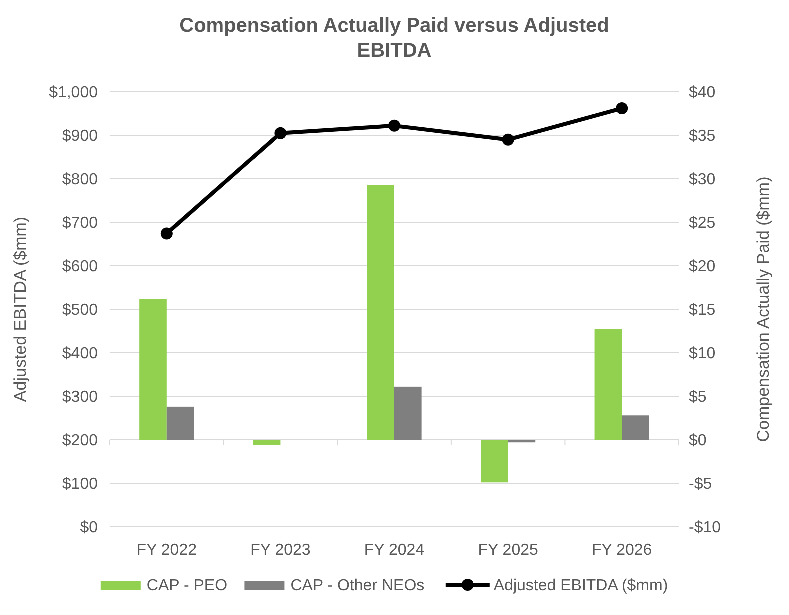 This screenshot has width=789, height=615. Describe the element at coordinates (20, 309) in the screenshot. I see `y-axis-title: Adjusted EBITDA ($mm)` at that location.